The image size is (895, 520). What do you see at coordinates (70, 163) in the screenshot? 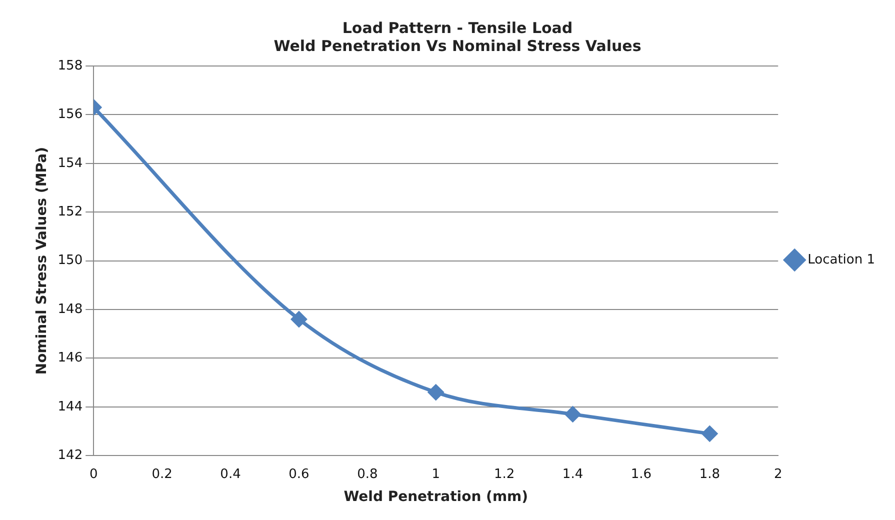
I see `y-tick-label: 154` at bounding box center [70, 163].